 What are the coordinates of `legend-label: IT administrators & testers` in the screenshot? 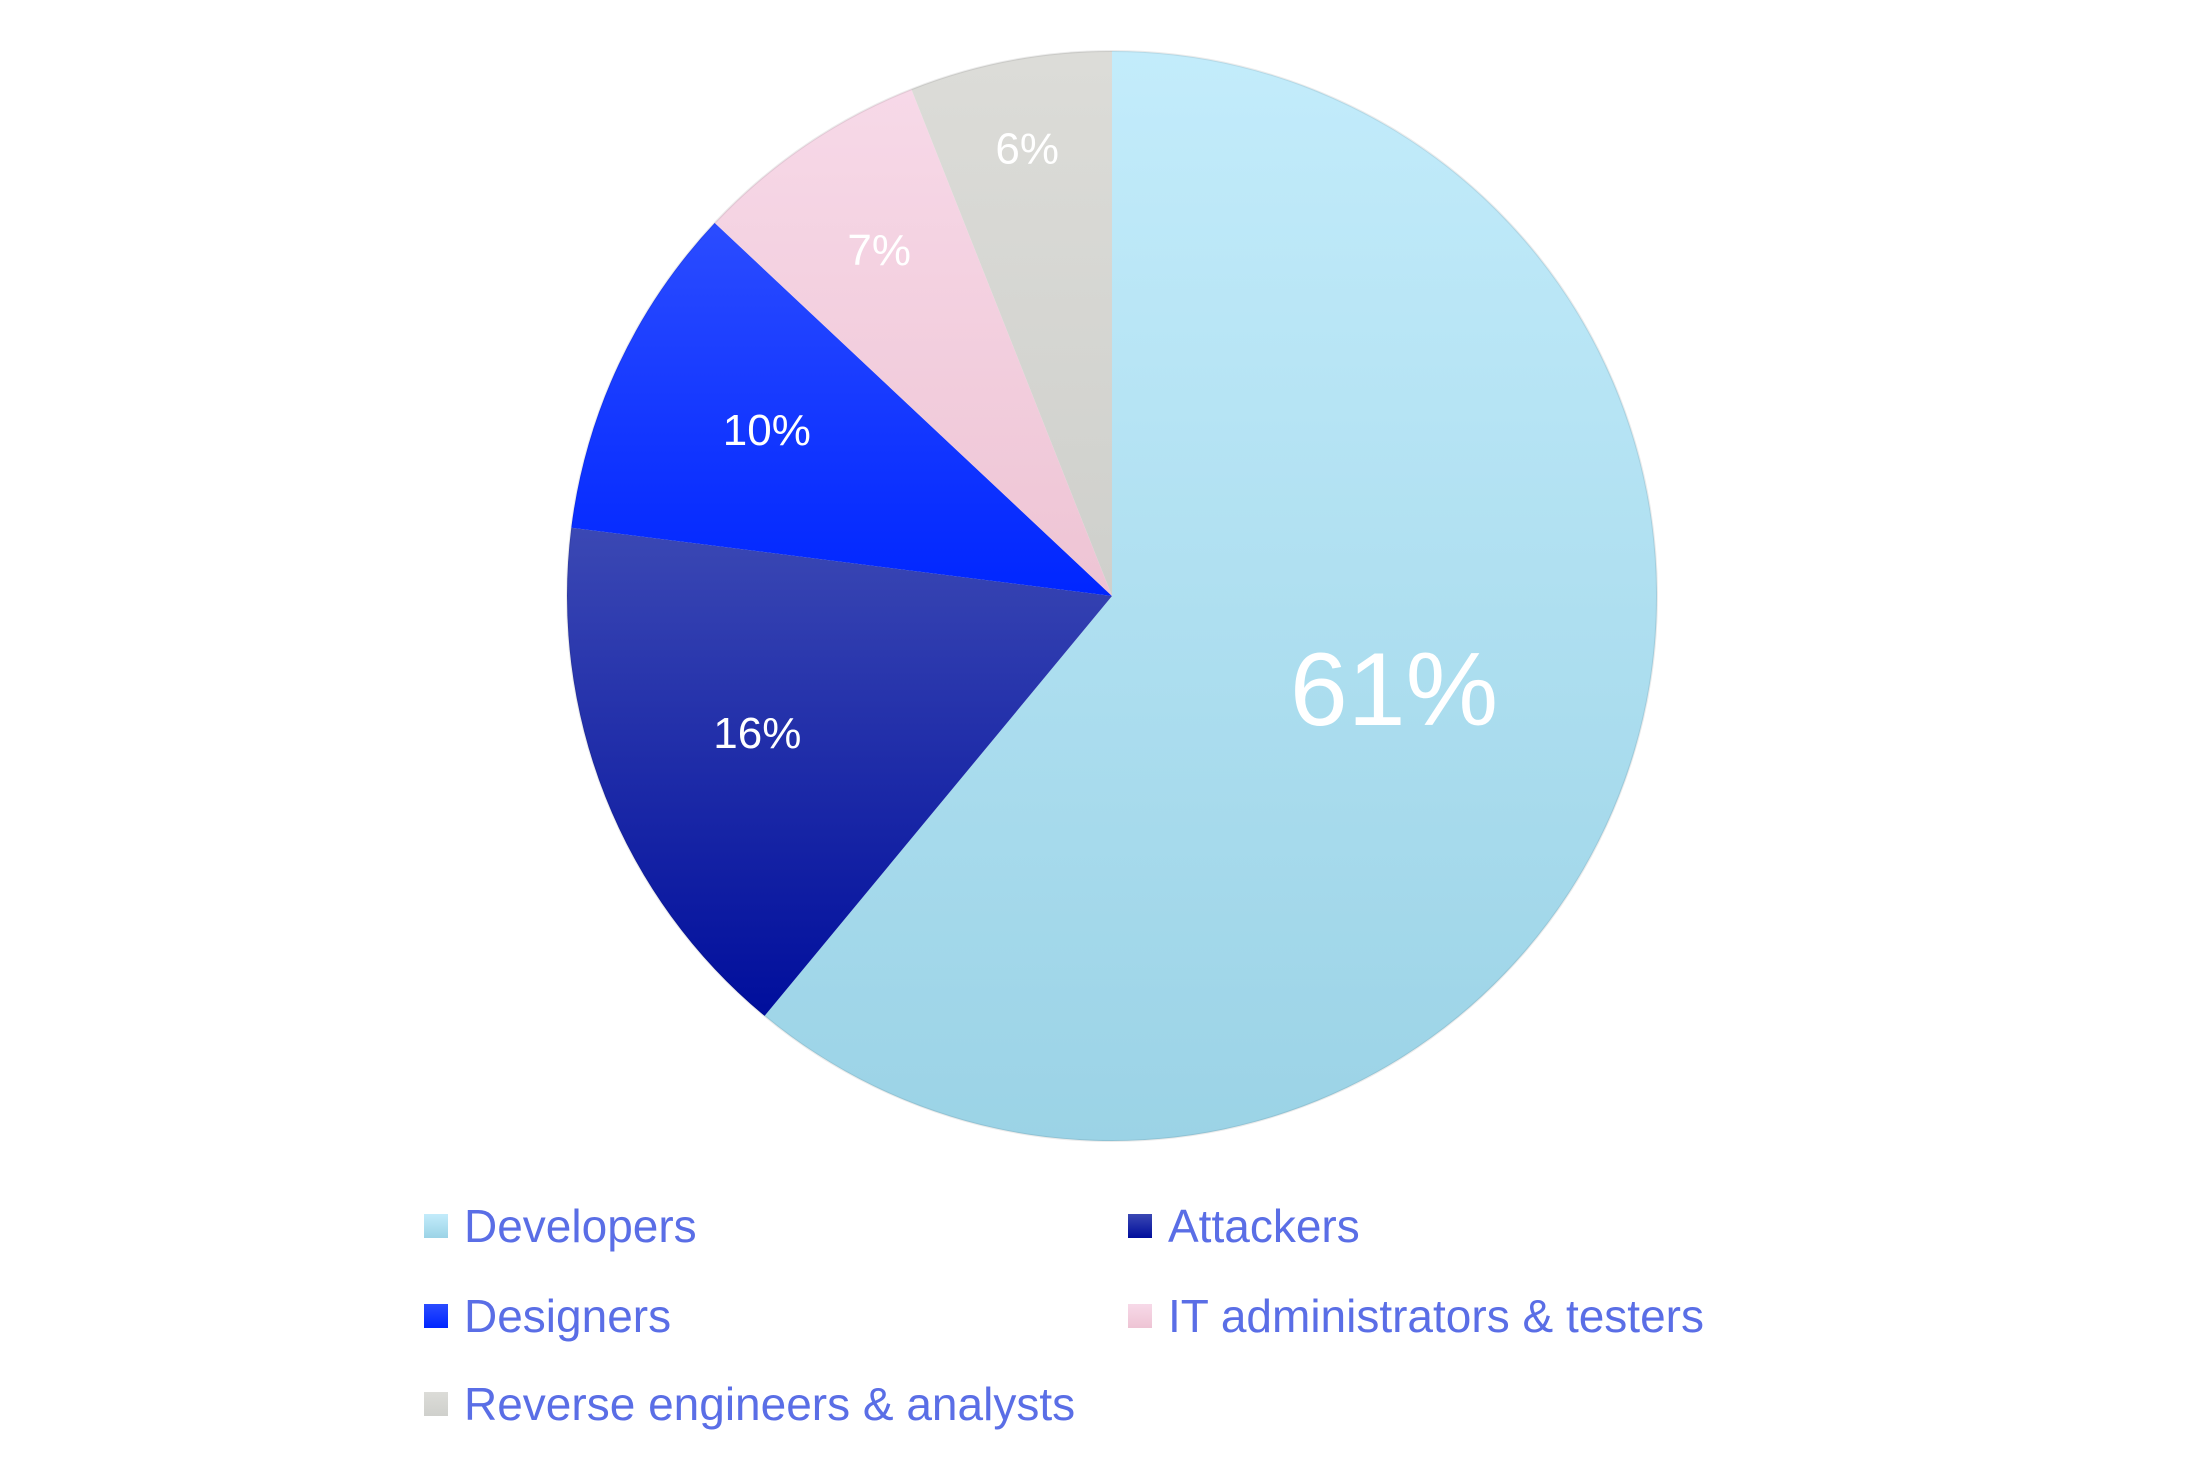 It's located at (1436, 1316).